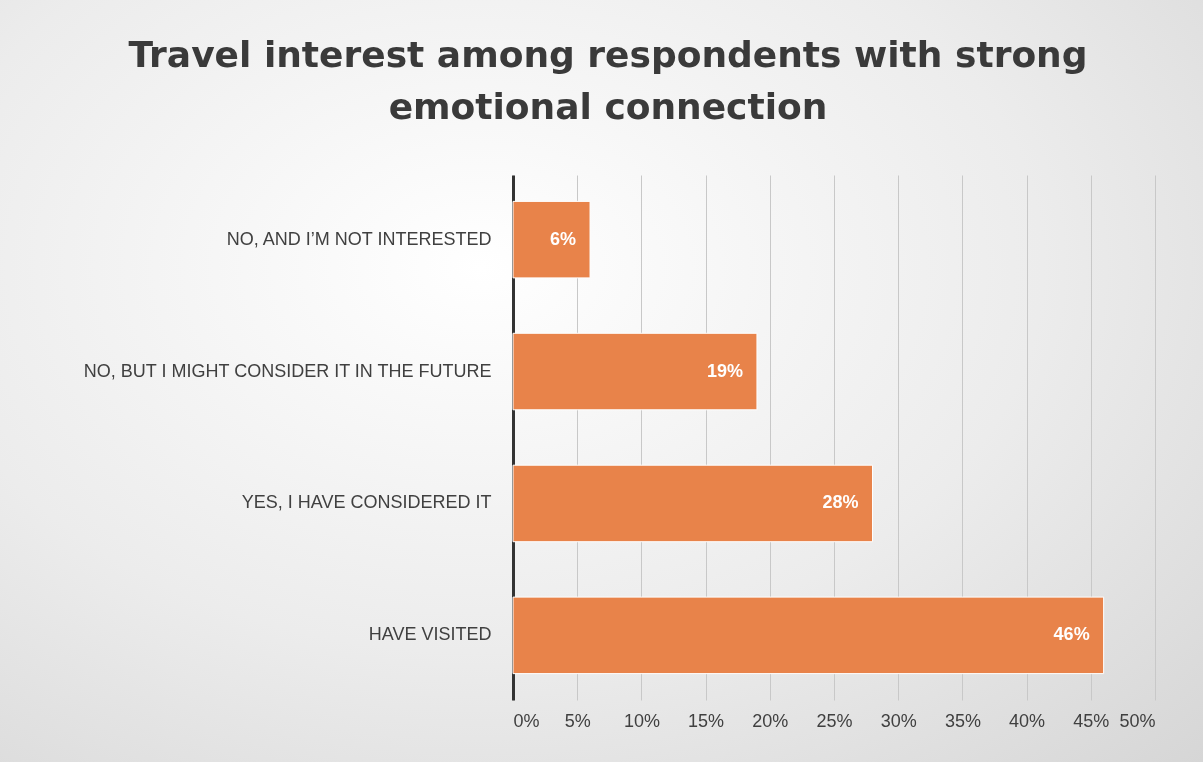  I want to click on data-label: 6%, so click(563, 238).